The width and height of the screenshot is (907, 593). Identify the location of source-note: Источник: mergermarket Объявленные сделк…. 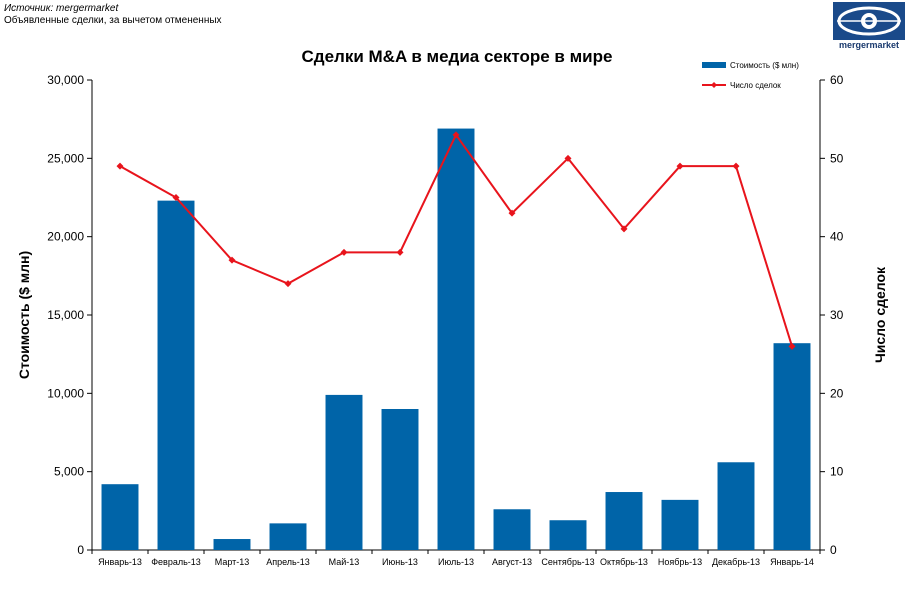
(113, 15).